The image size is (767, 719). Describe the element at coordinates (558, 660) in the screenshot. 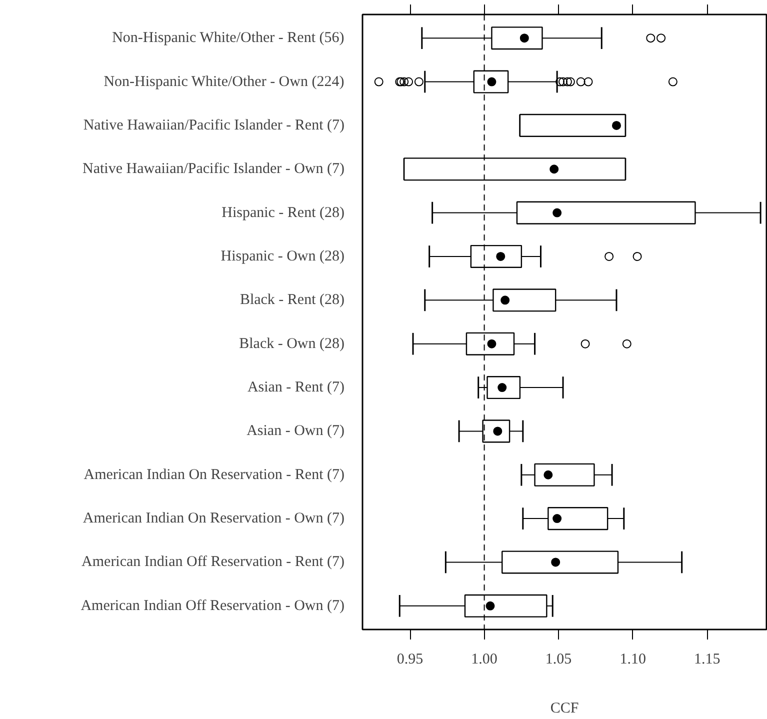

I see `x-tick-label: 1.05` at that location.